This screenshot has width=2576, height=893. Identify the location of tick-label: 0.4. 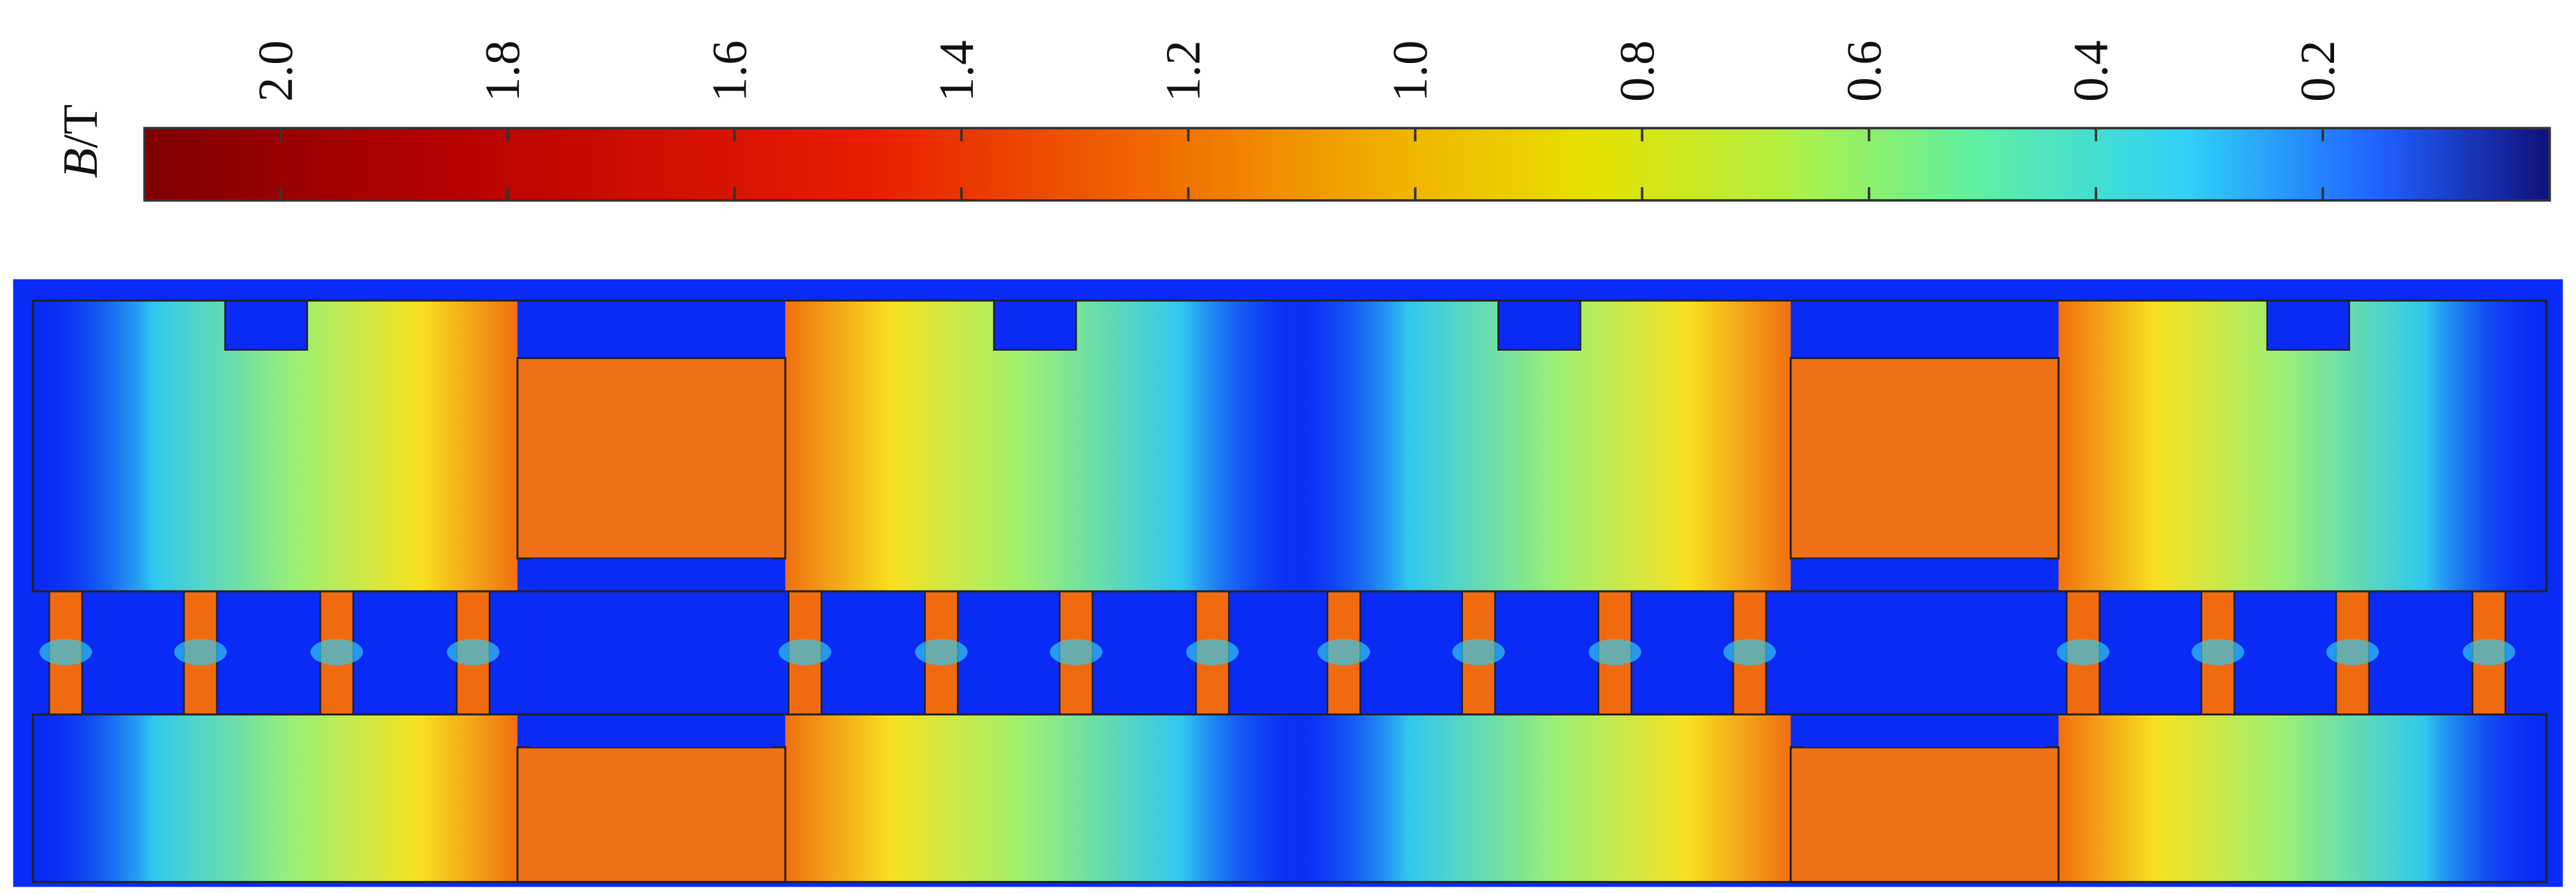
(2090, 71).